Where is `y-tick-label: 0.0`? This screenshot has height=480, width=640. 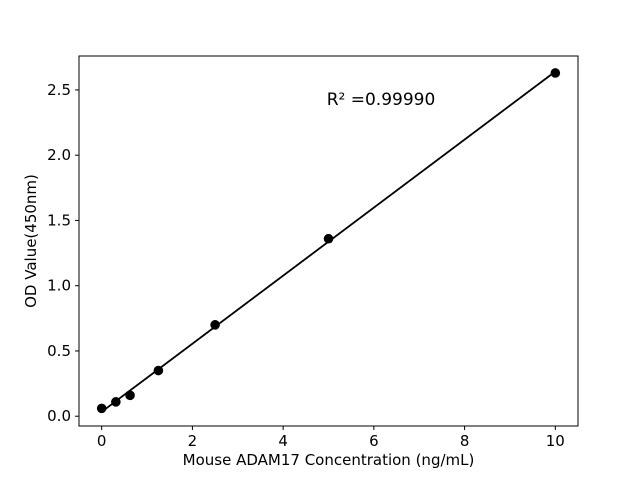 y-tick-label: 0.0 is located at coordinates (59, 416).